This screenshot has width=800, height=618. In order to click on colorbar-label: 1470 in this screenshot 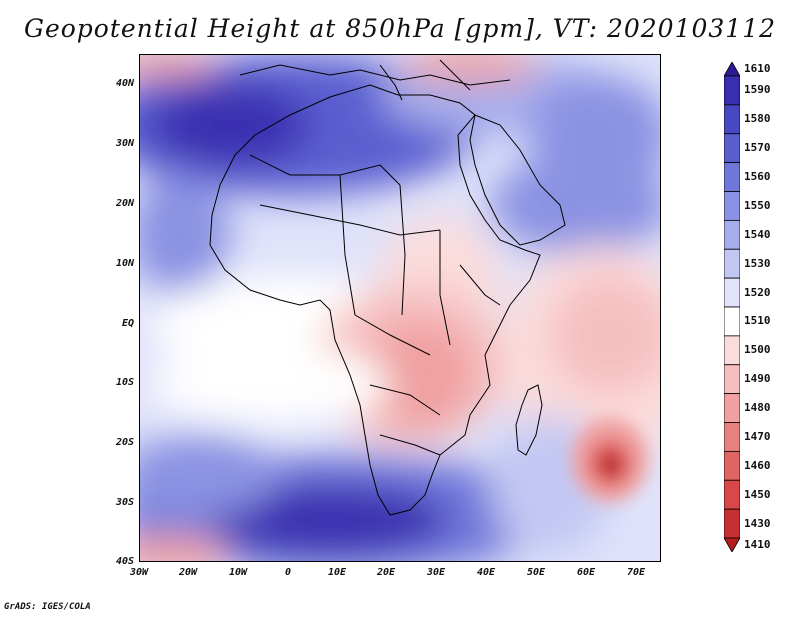, I will do `click(757, 436)`.